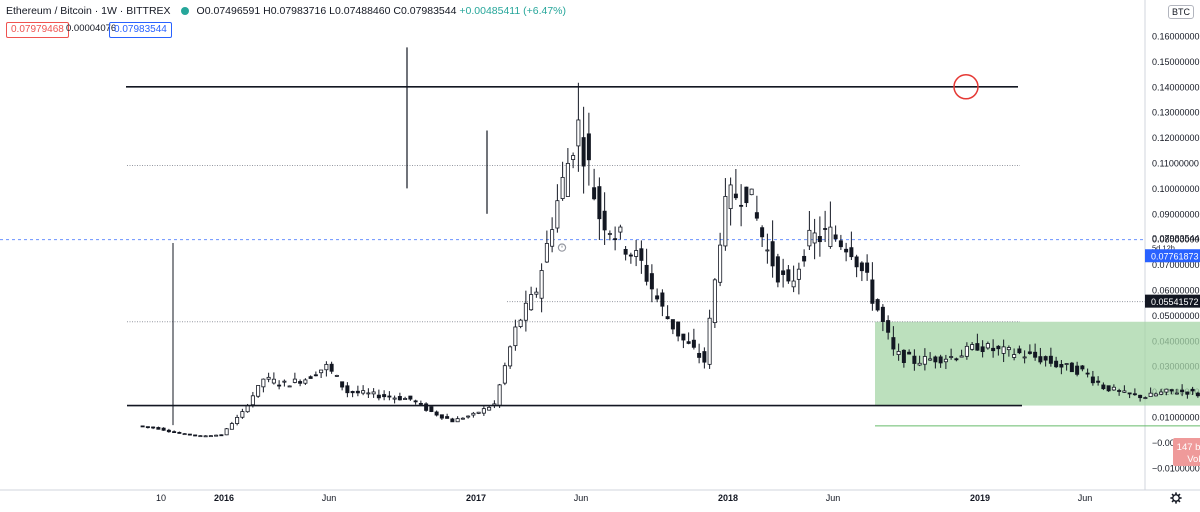 Image resolution: width=1200 pixels, height=512 pixels. What do you see at coordinates (1176, 189) in the screenshot?
I see `y-tick-label: 0.10000000` at bounding box center [1176, 189].